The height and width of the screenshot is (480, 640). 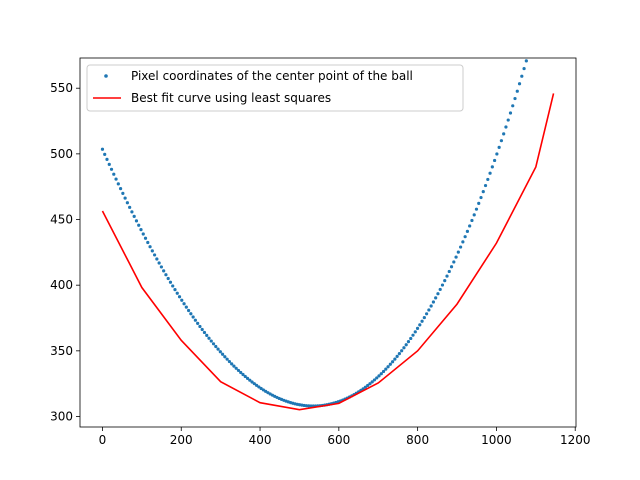 I want to click on y-tick-label: 300, so click(x=61, y=416).